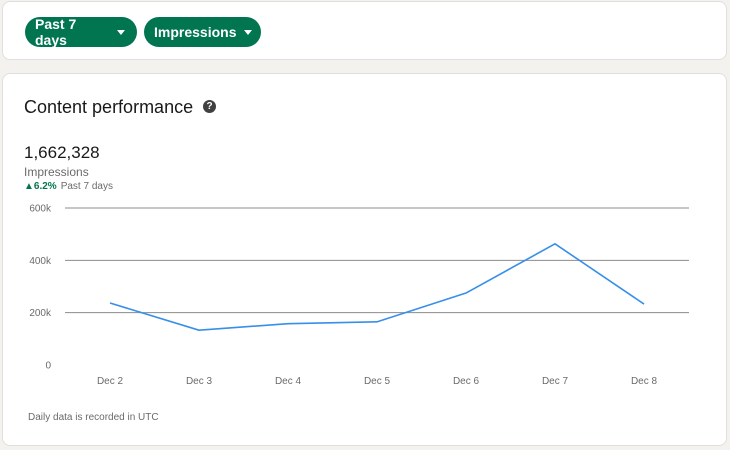 This screenshot has height=450, width=730. Describe the element at coordinates (466, 381) in the screenshot. I see `x-tick-label: Dec 6` at that location.